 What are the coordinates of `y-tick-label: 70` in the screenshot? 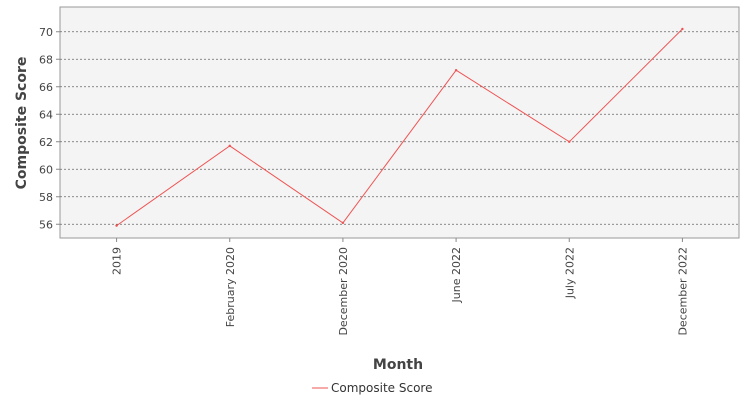 It's located at (46, 32).